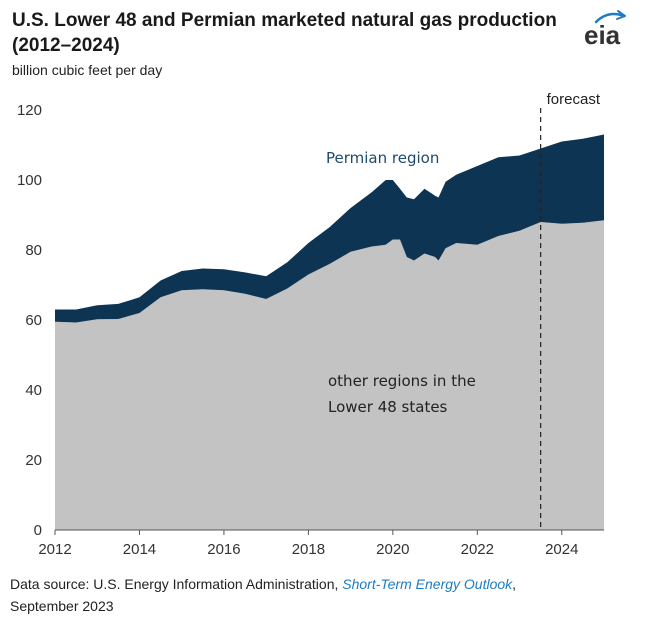 This screenshot has width=654, height=618. Describe the element at coordinates (33, 460) in the screenshot. I see `y-tick-label: 20` at that location.